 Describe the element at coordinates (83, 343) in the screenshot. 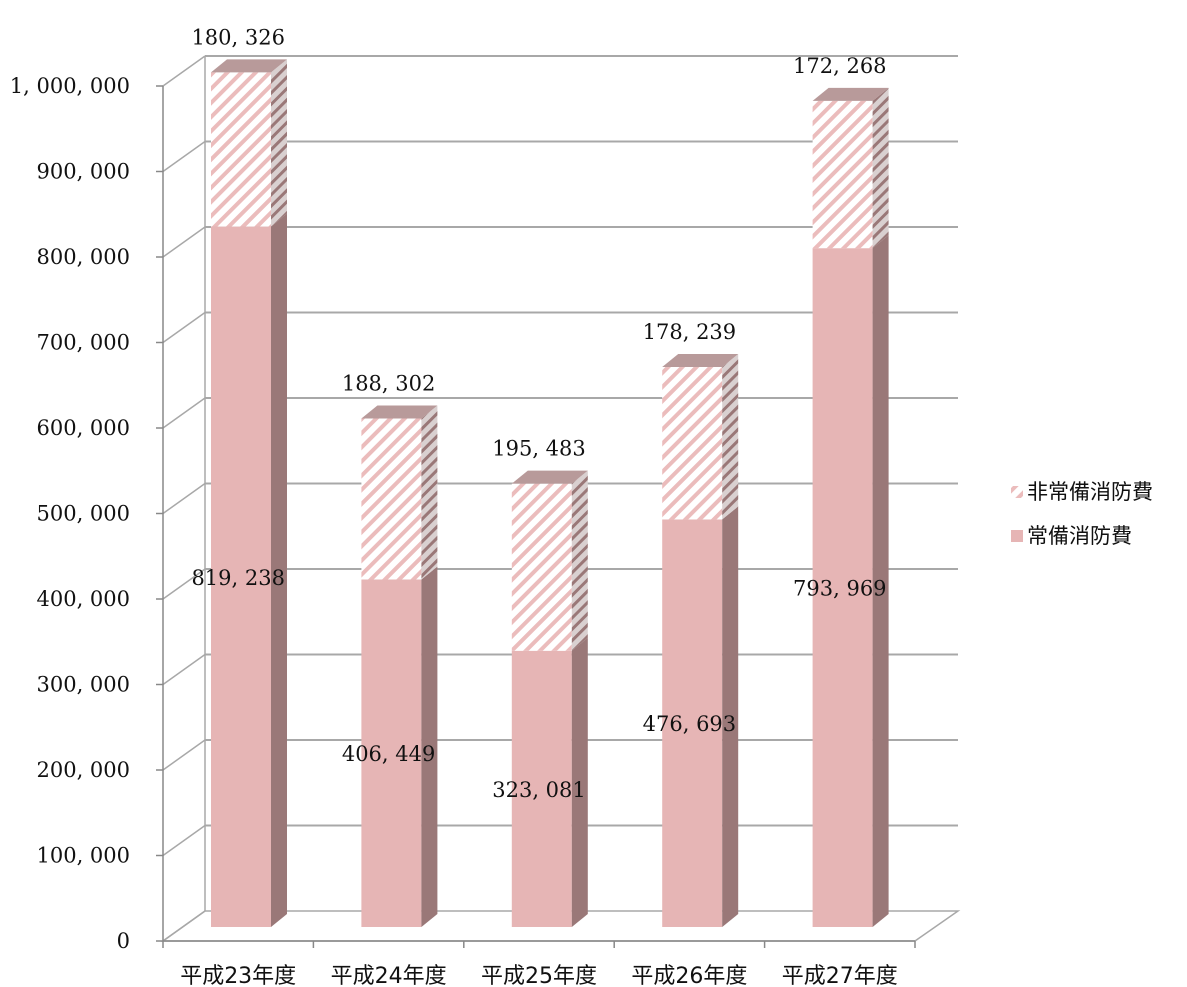

I see `y-tick-label: 700, 000` at that location.